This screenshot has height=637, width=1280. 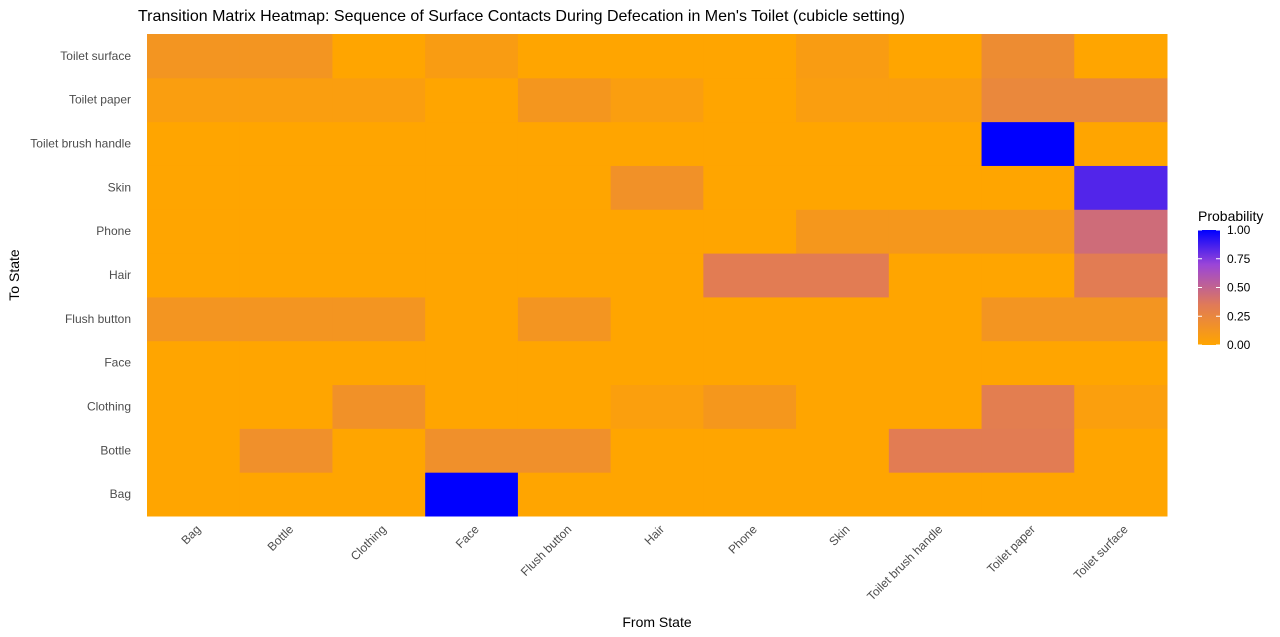 What do you see at coordinates (100, 100) in the screenshot?
I see `y-tick-label: Toilet paper` at bounding box center [100, 100].